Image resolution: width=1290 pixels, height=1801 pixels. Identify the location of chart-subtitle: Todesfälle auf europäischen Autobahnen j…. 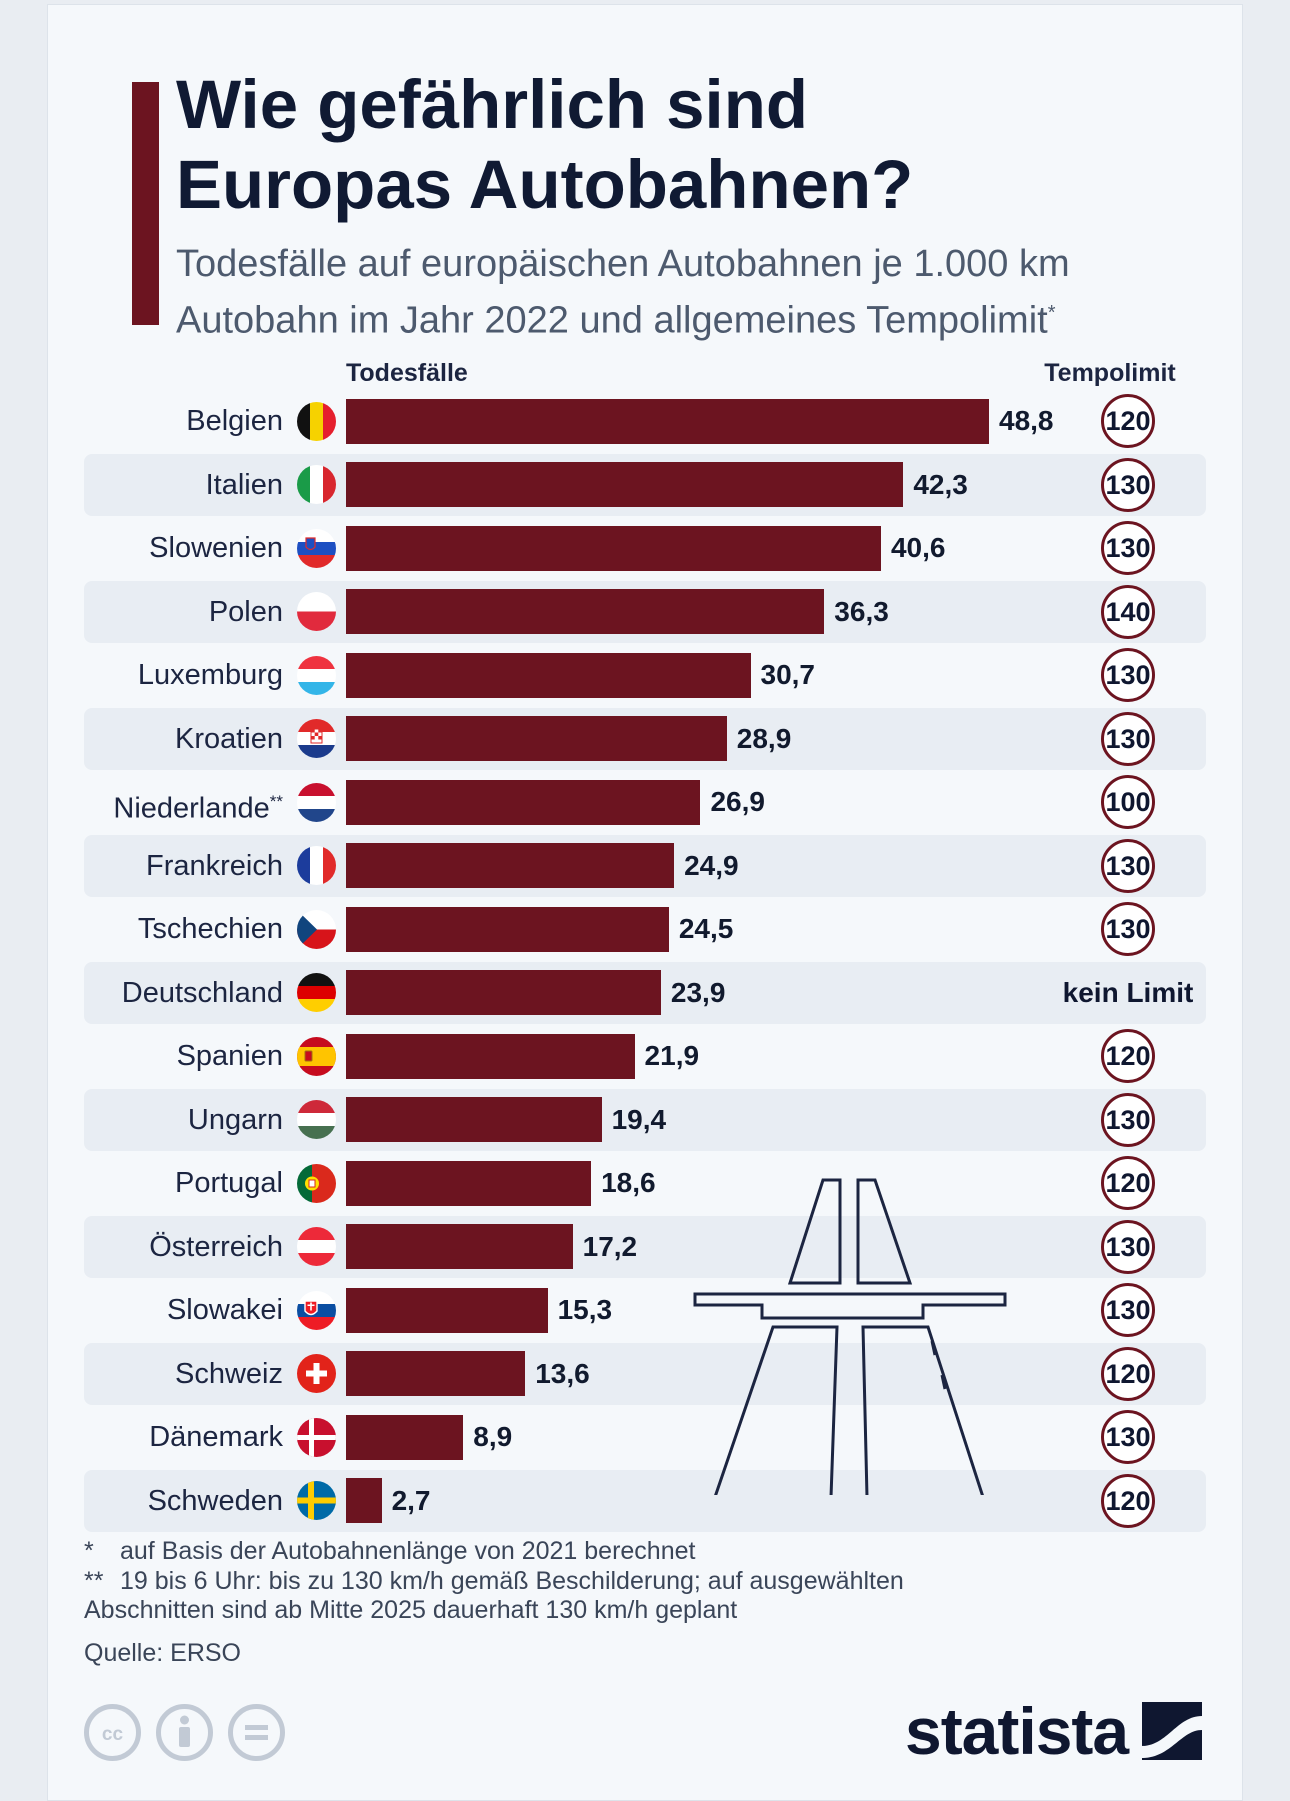
(623, 292).